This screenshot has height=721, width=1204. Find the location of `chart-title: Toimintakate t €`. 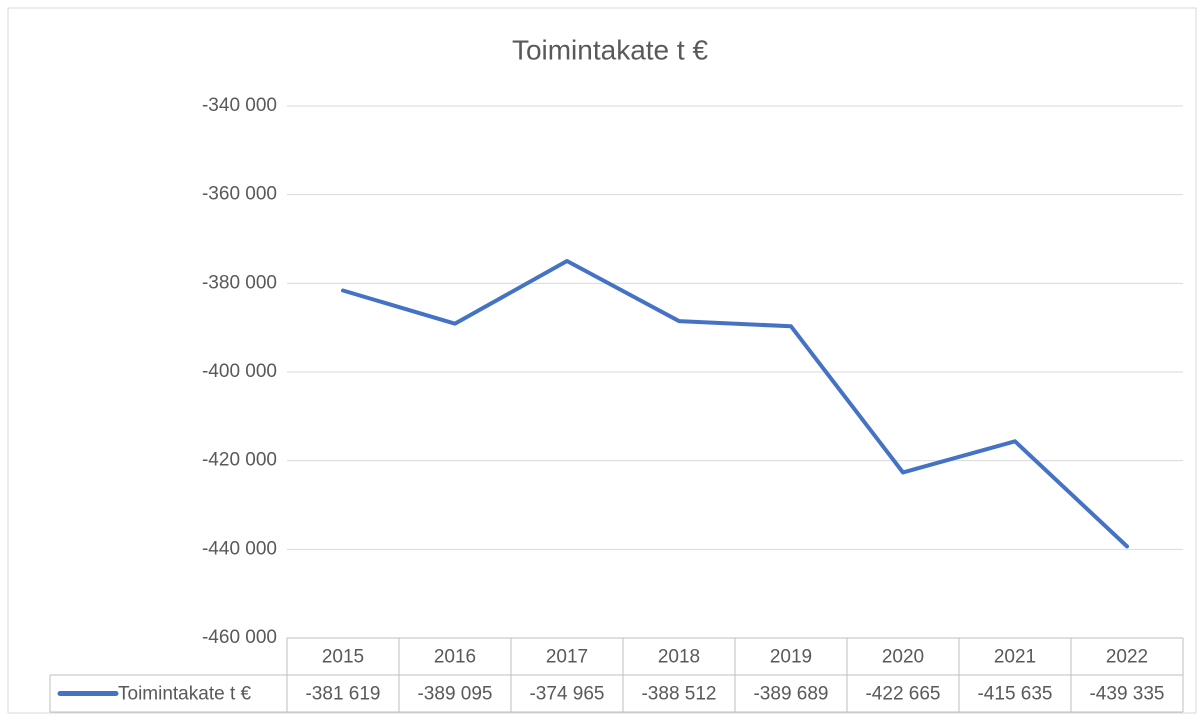

chart-title: Toimintakate t € is located at coordinates (610, 49).